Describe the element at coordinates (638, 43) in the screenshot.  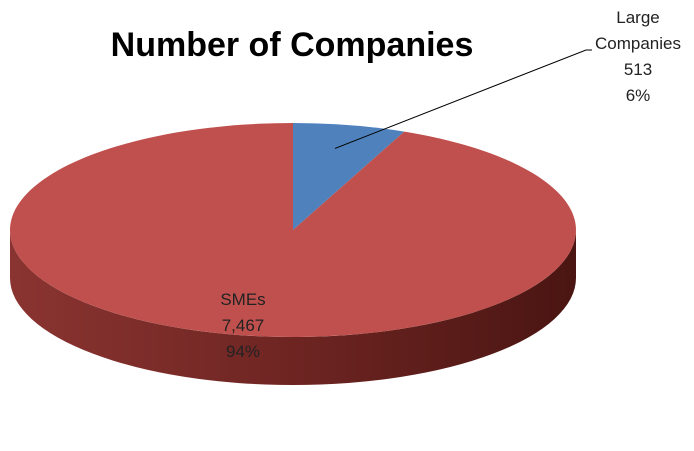
I see `data-label-line: Companies` at that location.